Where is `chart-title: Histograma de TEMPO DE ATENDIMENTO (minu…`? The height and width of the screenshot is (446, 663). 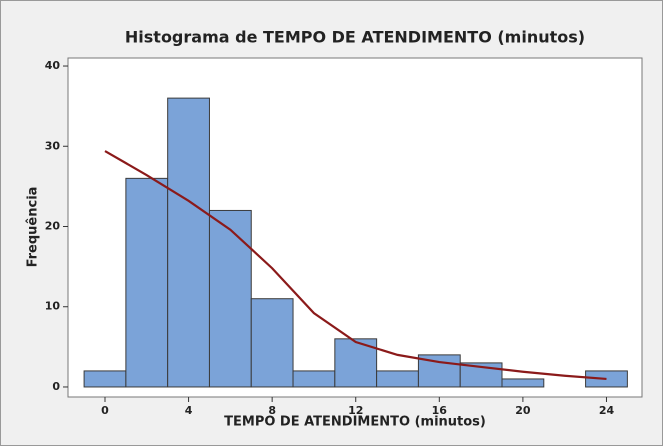
chart-title: Histograma de TEMPO DE ATENDIMENTO (minu… is located at coordinates (355, 37).